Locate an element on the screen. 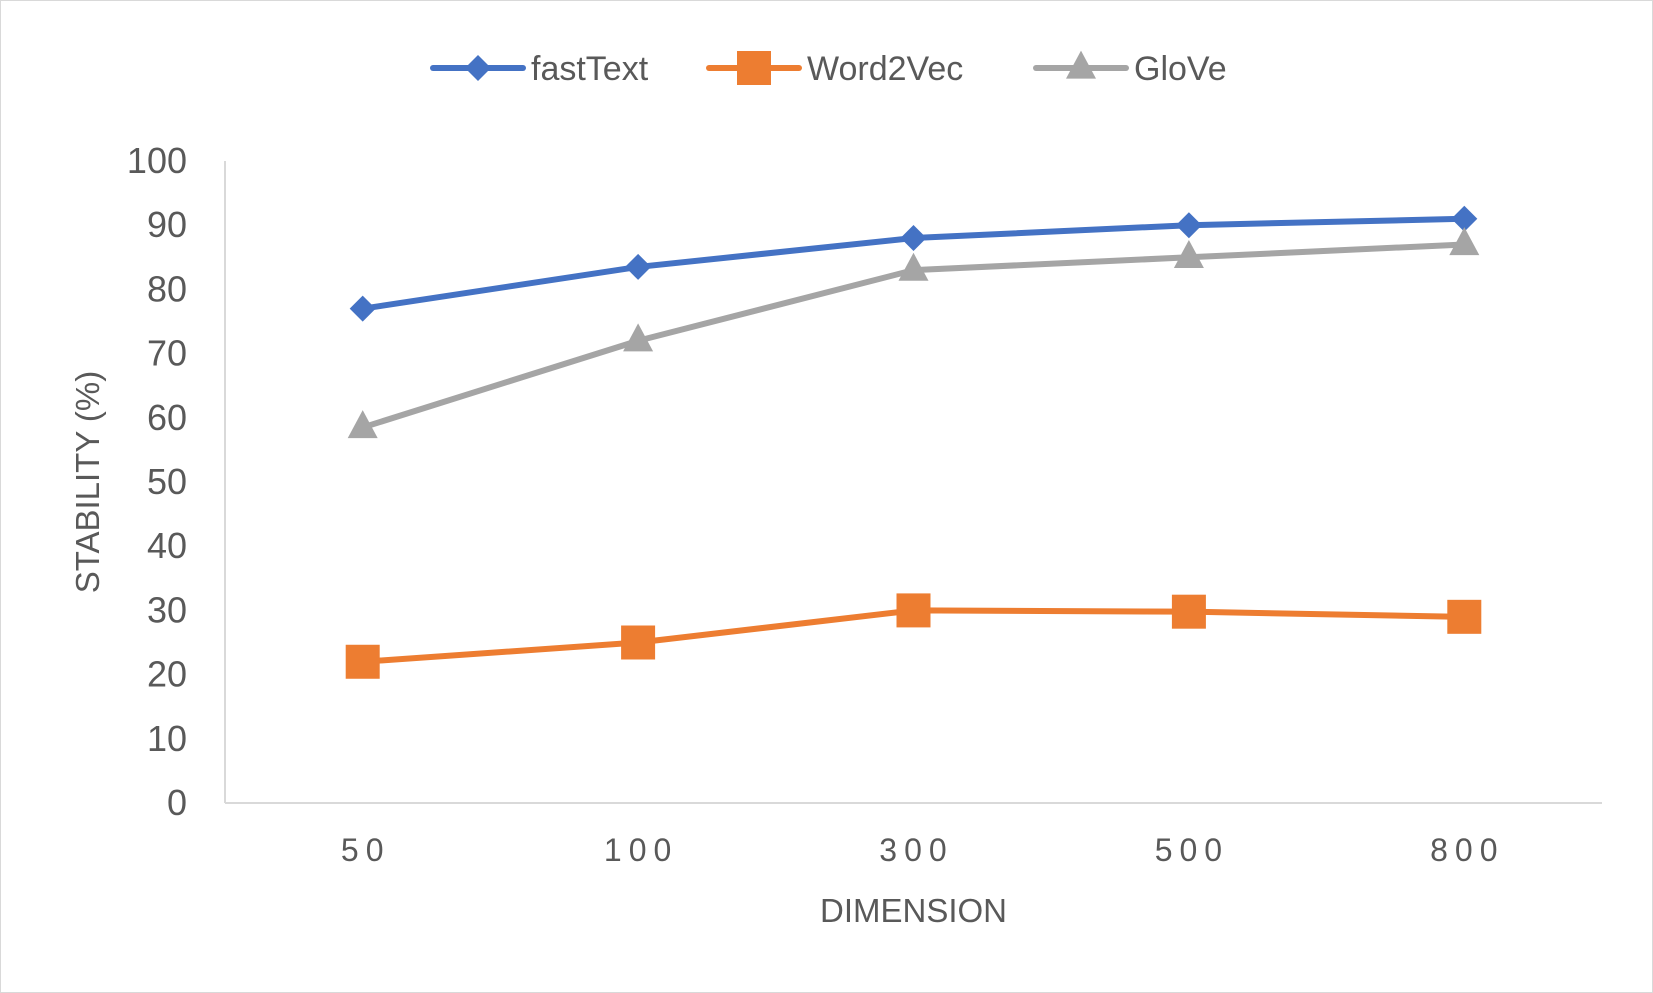  x-tick-label: 50 is located at coordinates (366, 850).